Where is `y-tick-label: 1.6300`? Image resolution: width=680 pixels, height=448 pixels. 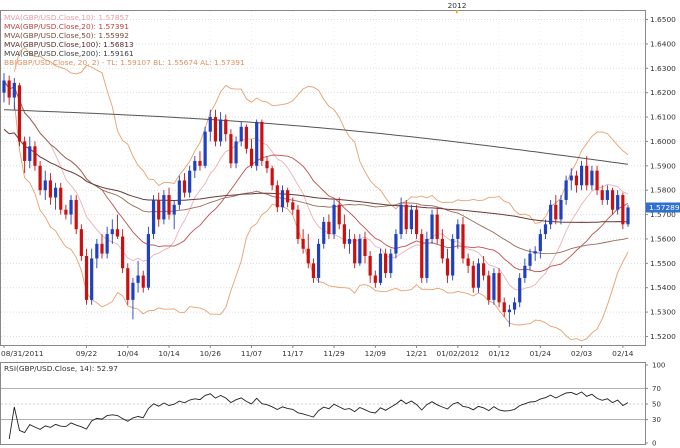
y-tick-label: 1.6300 is located at coordinates (663, 68).